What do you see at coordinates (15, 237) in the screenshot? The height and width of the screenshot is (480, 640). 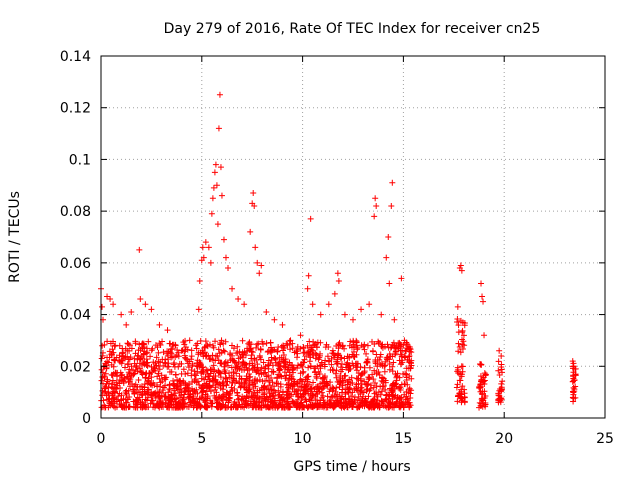 I see `y-axis-title: ROTI / TECUs` at bounding box center [15, 237].